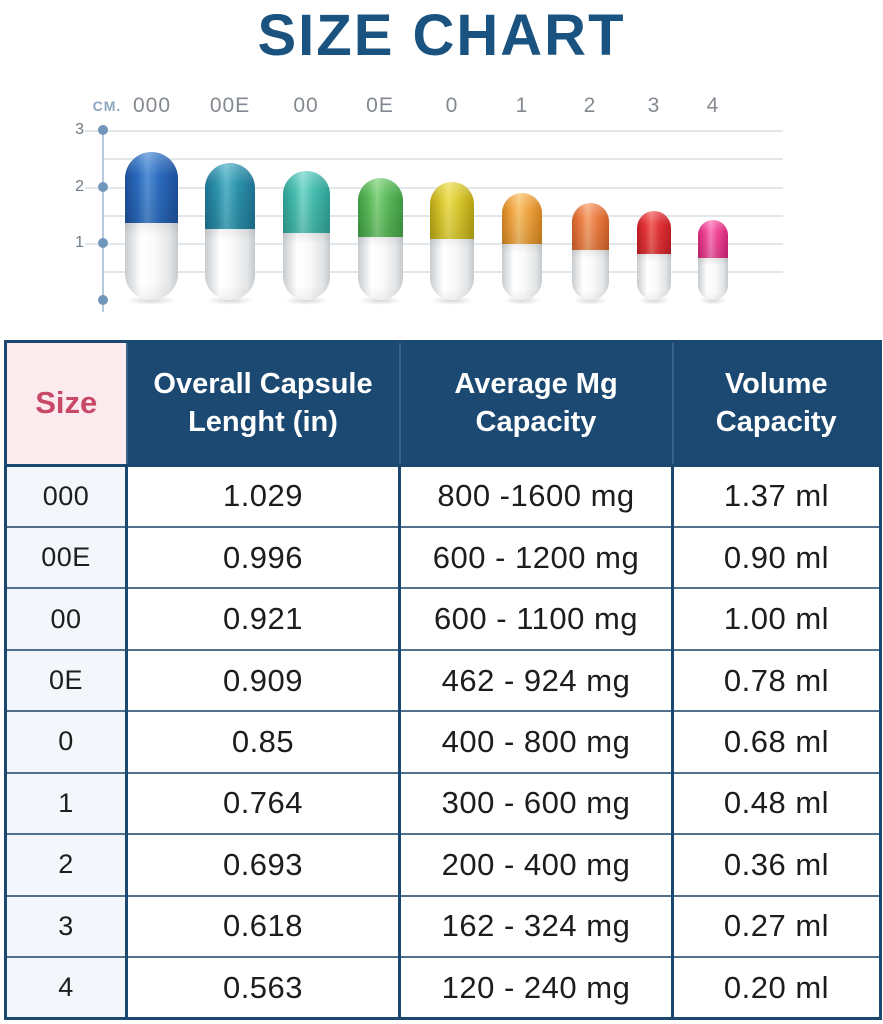 The image size is (883, 1024). What do you see at coordinates (66, 680) in the screenshot?
I see `cell-size: 0E` at bounding box center [66, 680].